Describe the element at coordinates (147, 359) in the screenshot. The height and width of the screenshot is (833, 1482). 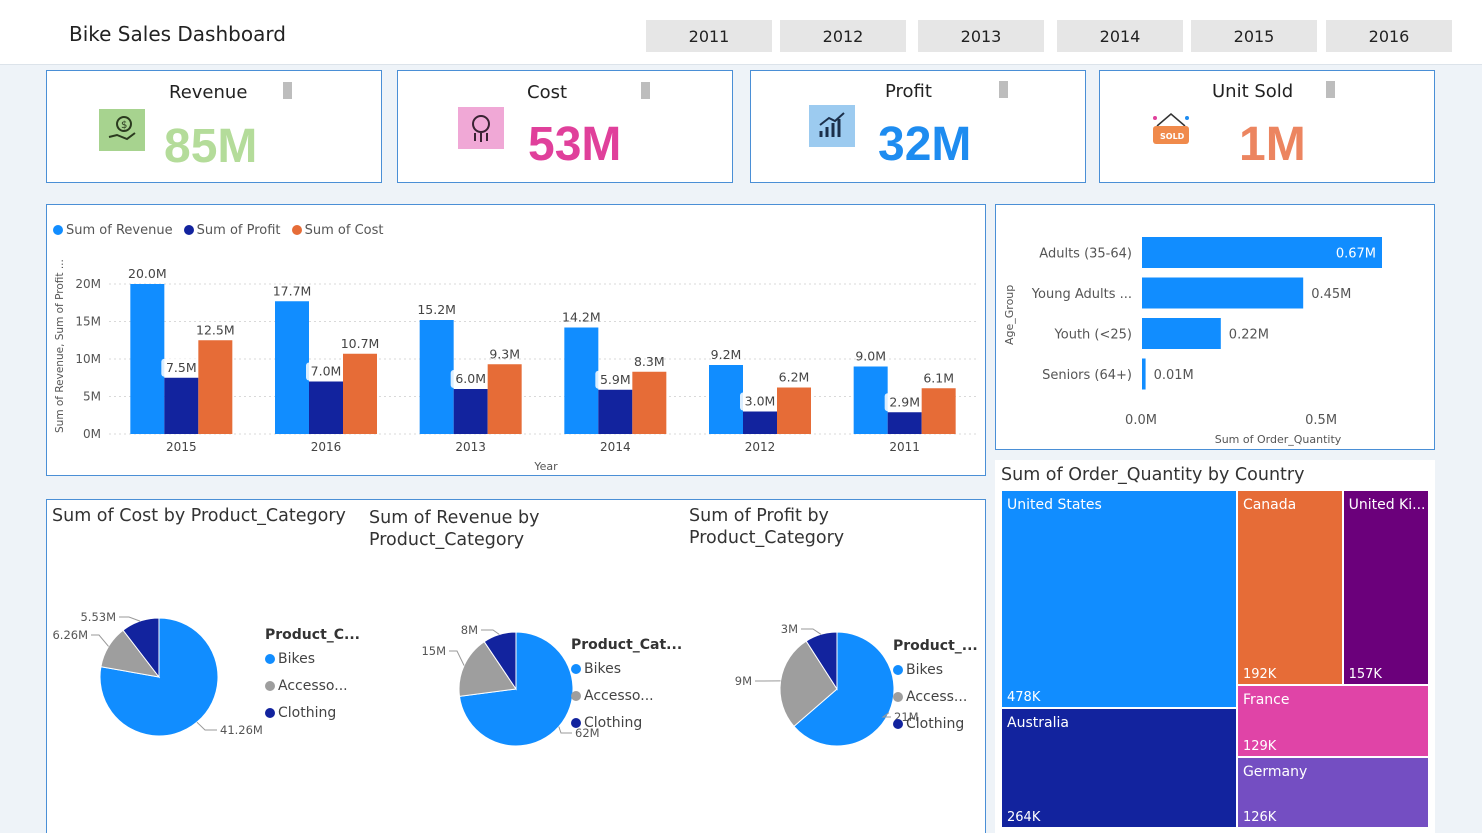
I see `bar-sum-of-revenue-2015` at that location.